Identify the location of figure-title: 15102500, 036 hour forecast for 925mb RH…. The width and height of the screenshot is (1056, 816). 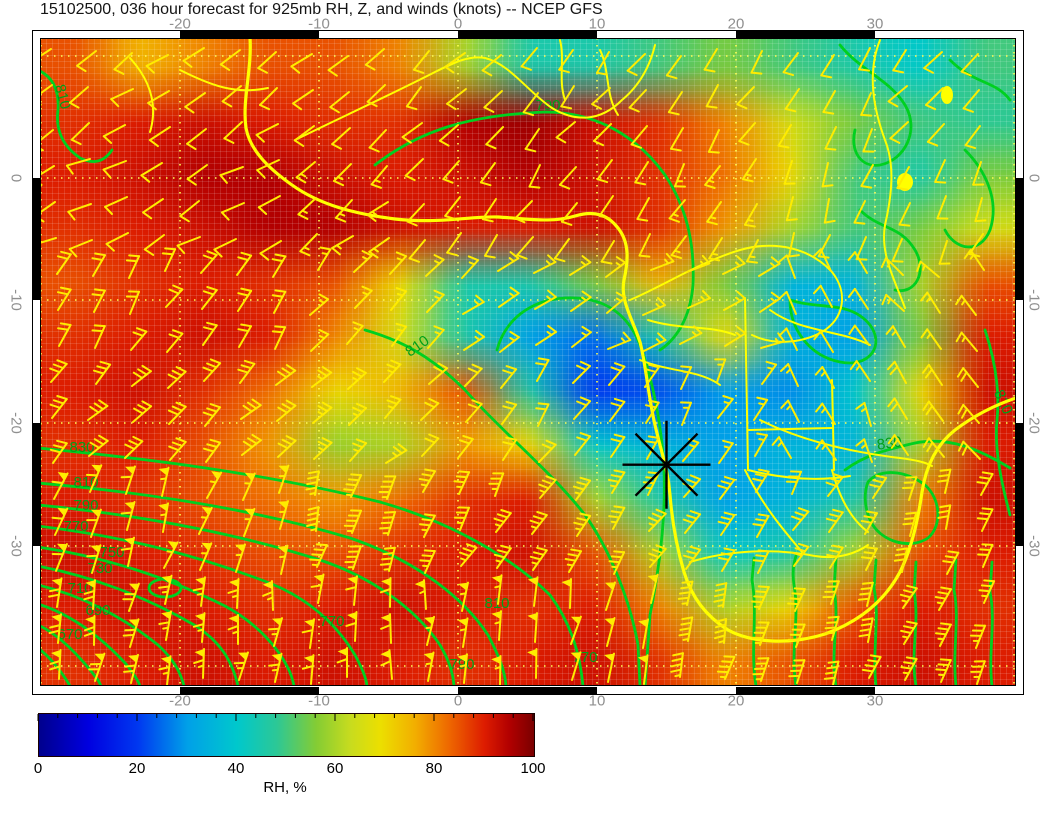
(321, 9).